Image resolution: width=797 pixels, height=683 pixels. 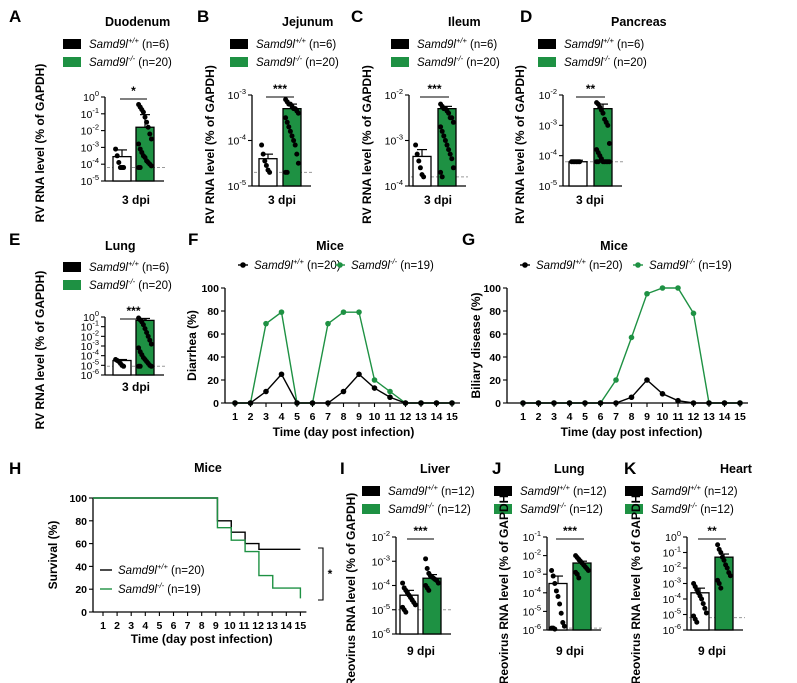 I want to click on x-tick-label: 6, so click(x=601, y=417).